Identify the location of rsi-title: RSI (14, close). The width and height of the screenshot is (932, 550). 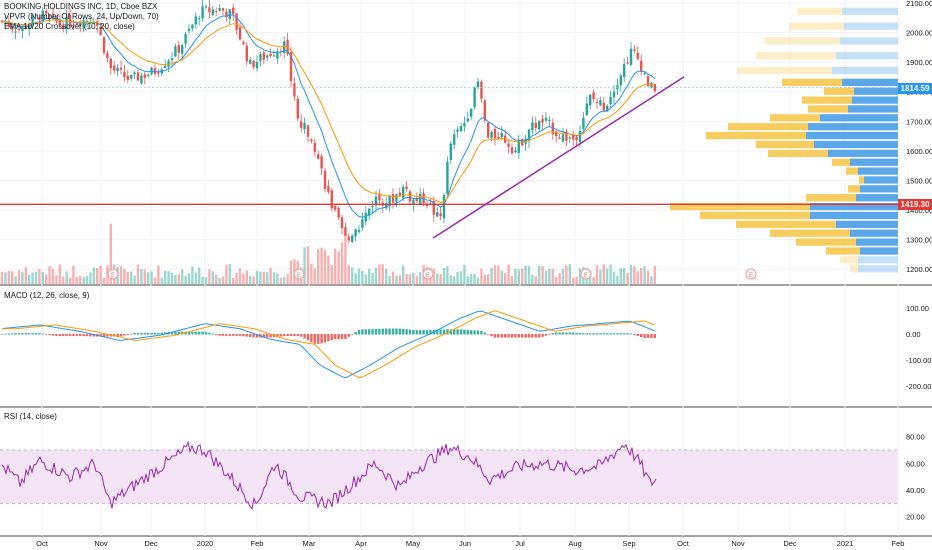
(30, 416).